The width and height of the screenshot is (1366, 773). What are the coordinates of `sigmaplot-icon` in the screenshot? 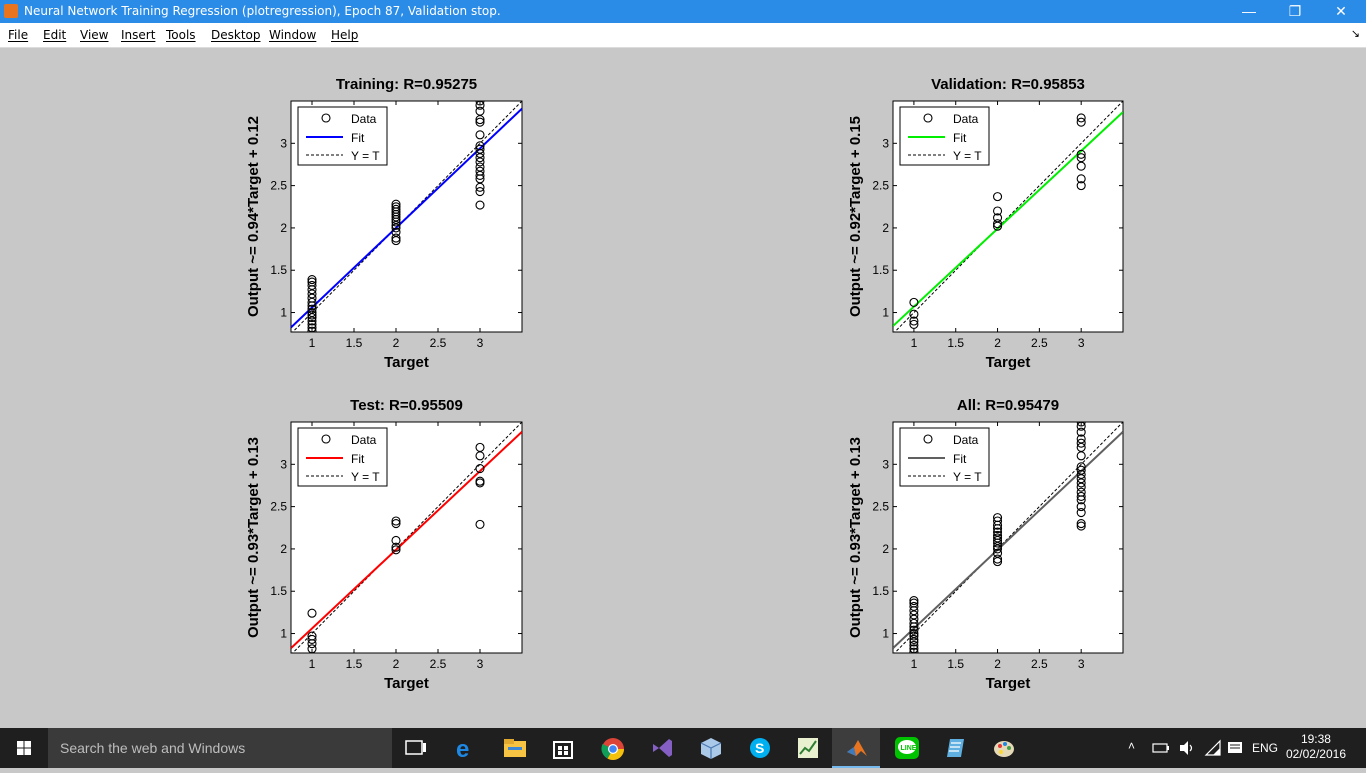 It's located at (808, 748).